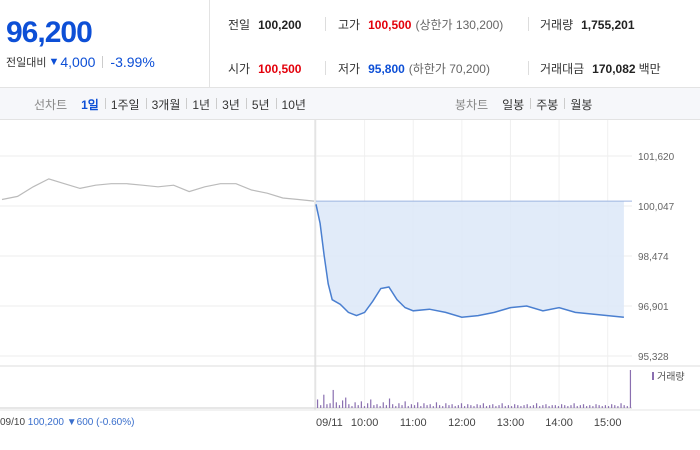 Image resolution: width=700 pixels, height=450 pixels. Describe the element at coordinates (132, 62) in the screenshot. I see `change-percent: -3.99%` at that location.